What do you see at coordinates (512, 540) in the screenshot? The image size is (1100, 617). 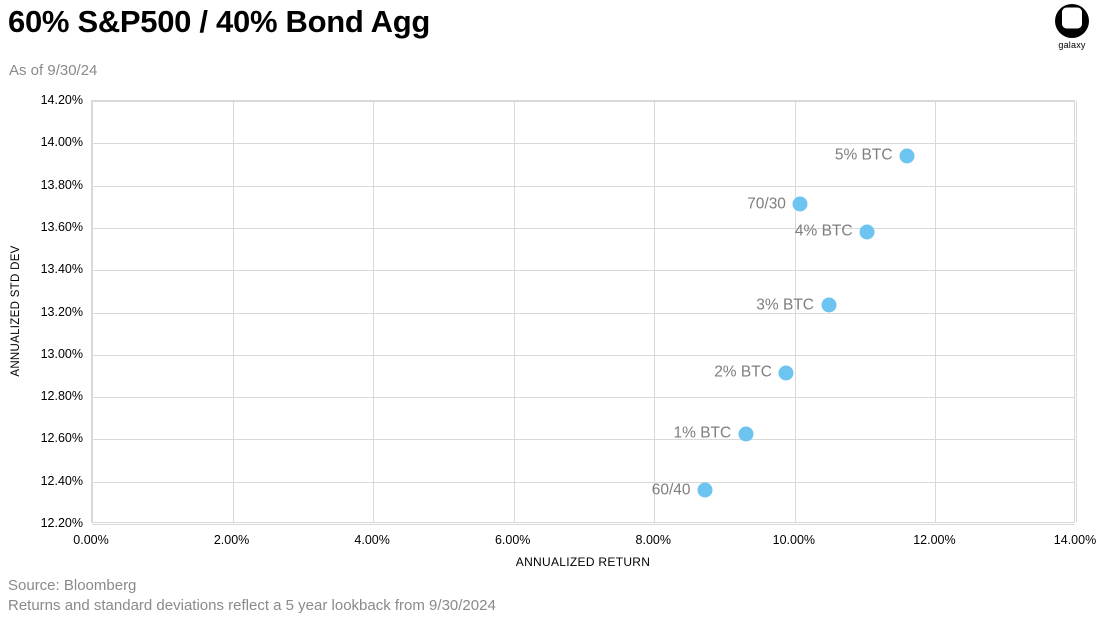 I see `x-tick-label: 6.00%` at bounding box center [512, 540].